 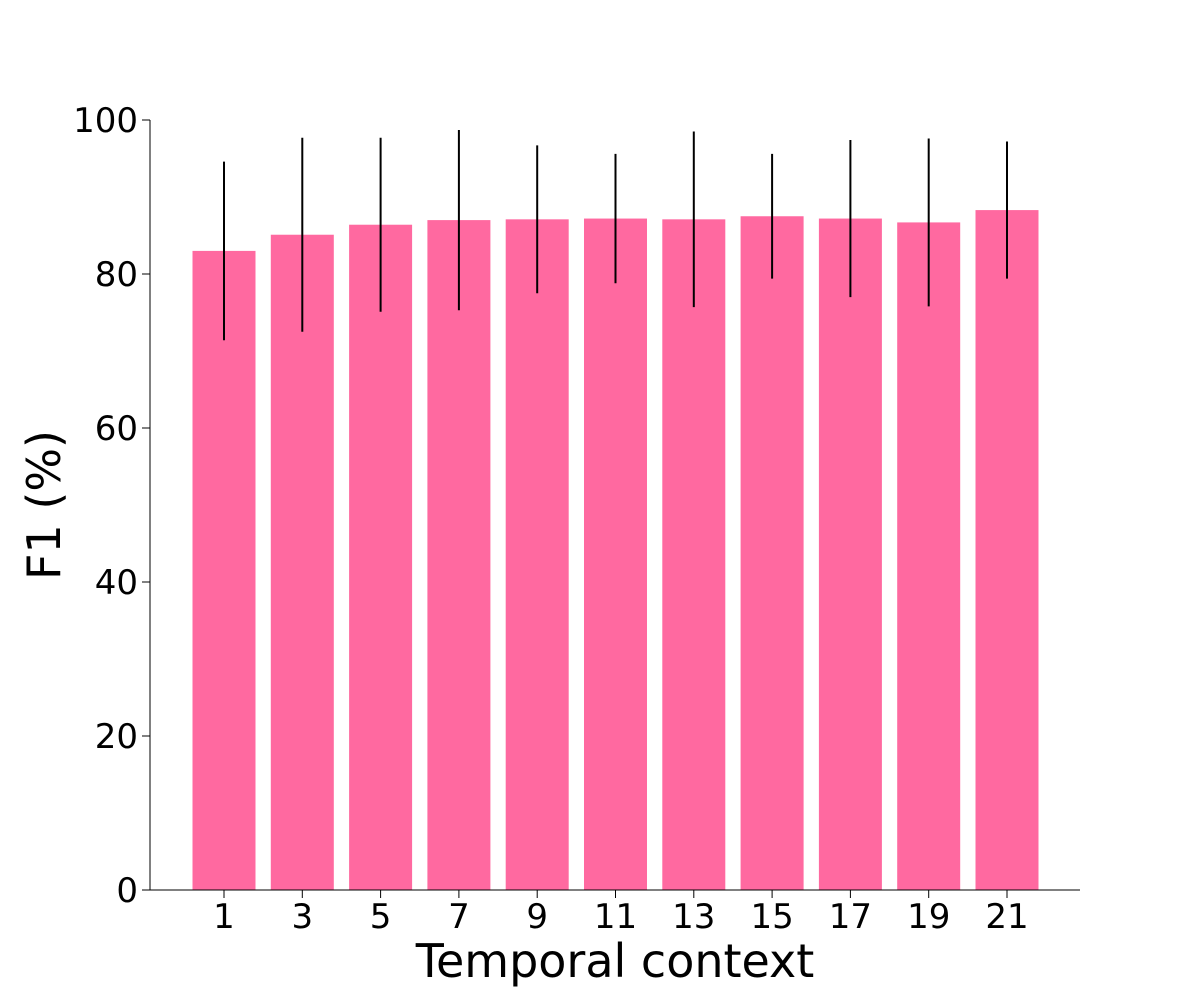 I want to click on x-tick-label: 1, so click(x=224, y=917).